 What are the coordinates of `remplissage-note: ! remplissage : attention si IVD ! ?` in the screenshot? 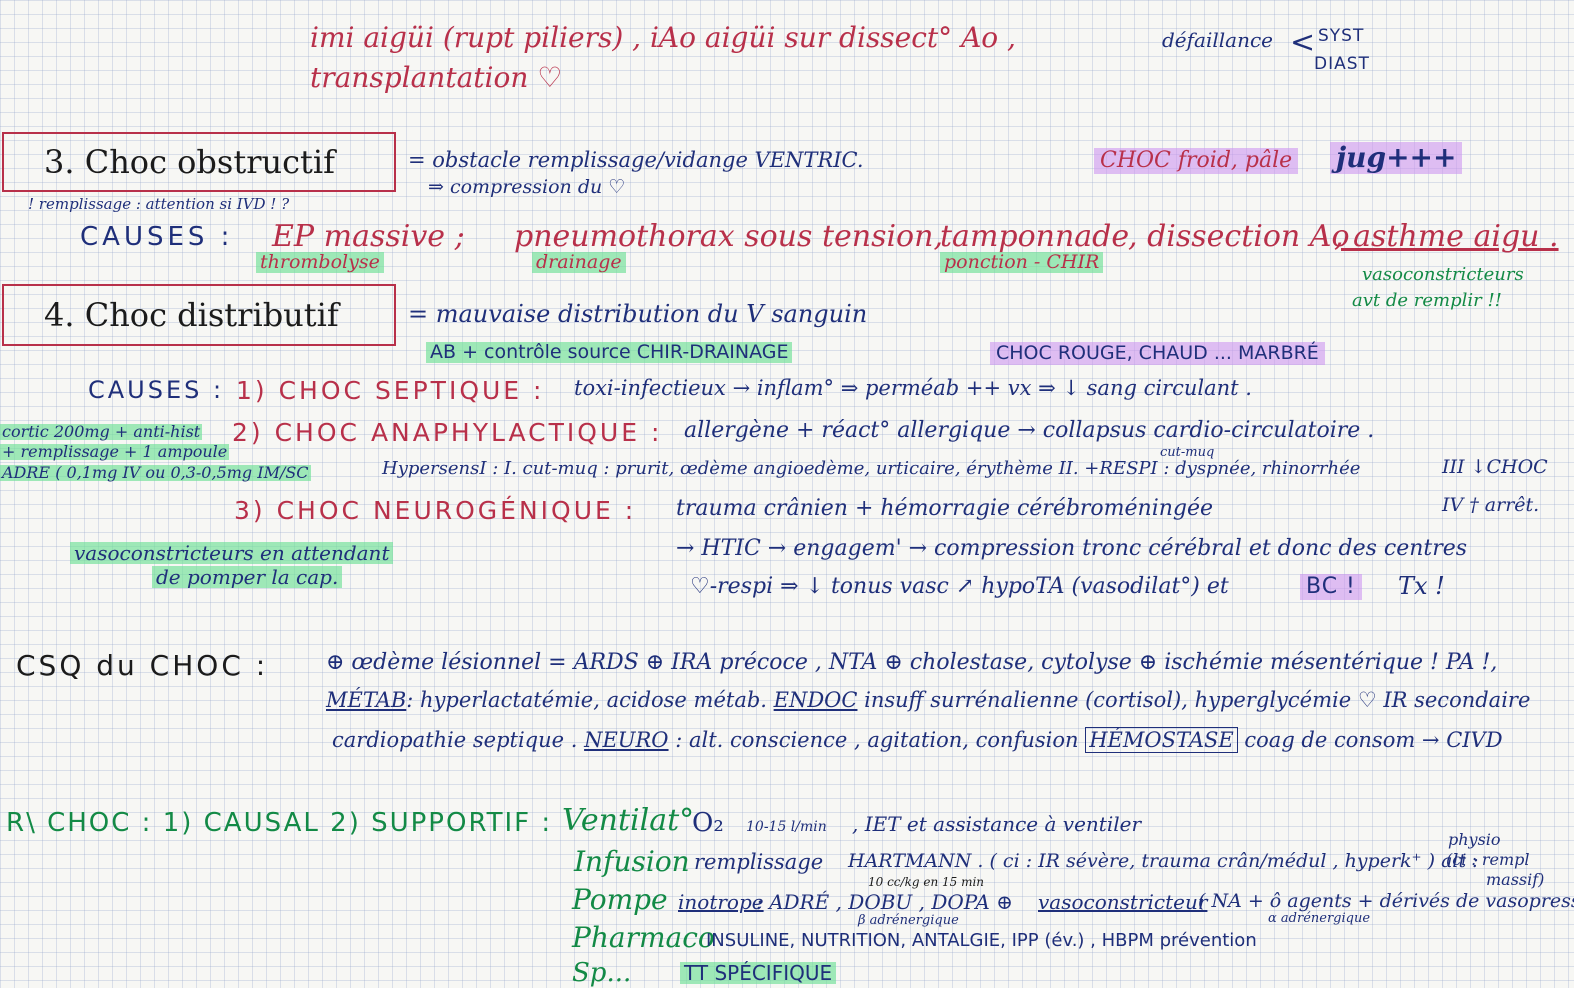 It's located at (158, 204).